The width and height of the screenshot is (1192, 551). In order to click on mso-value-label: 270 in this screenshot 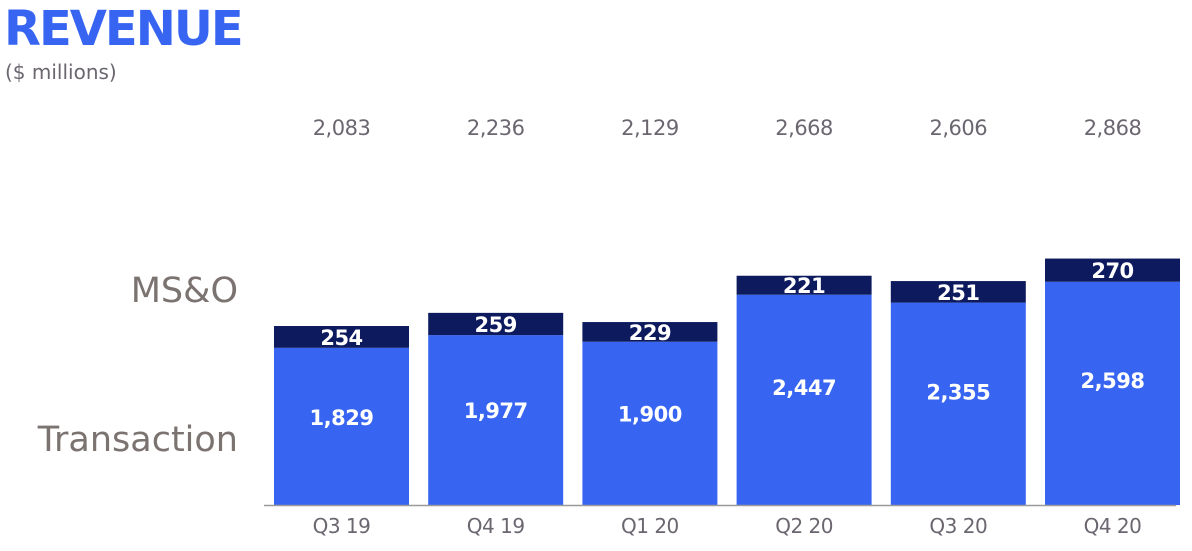, I will do `click(1112, 271)`.